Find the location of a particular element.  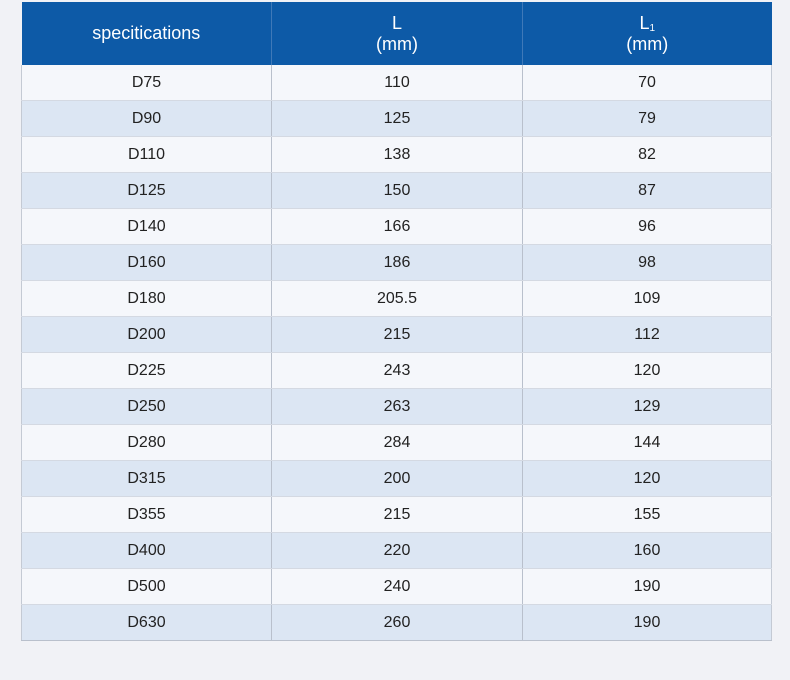

l1-cell: 160 is located at coordinates (647, 550).